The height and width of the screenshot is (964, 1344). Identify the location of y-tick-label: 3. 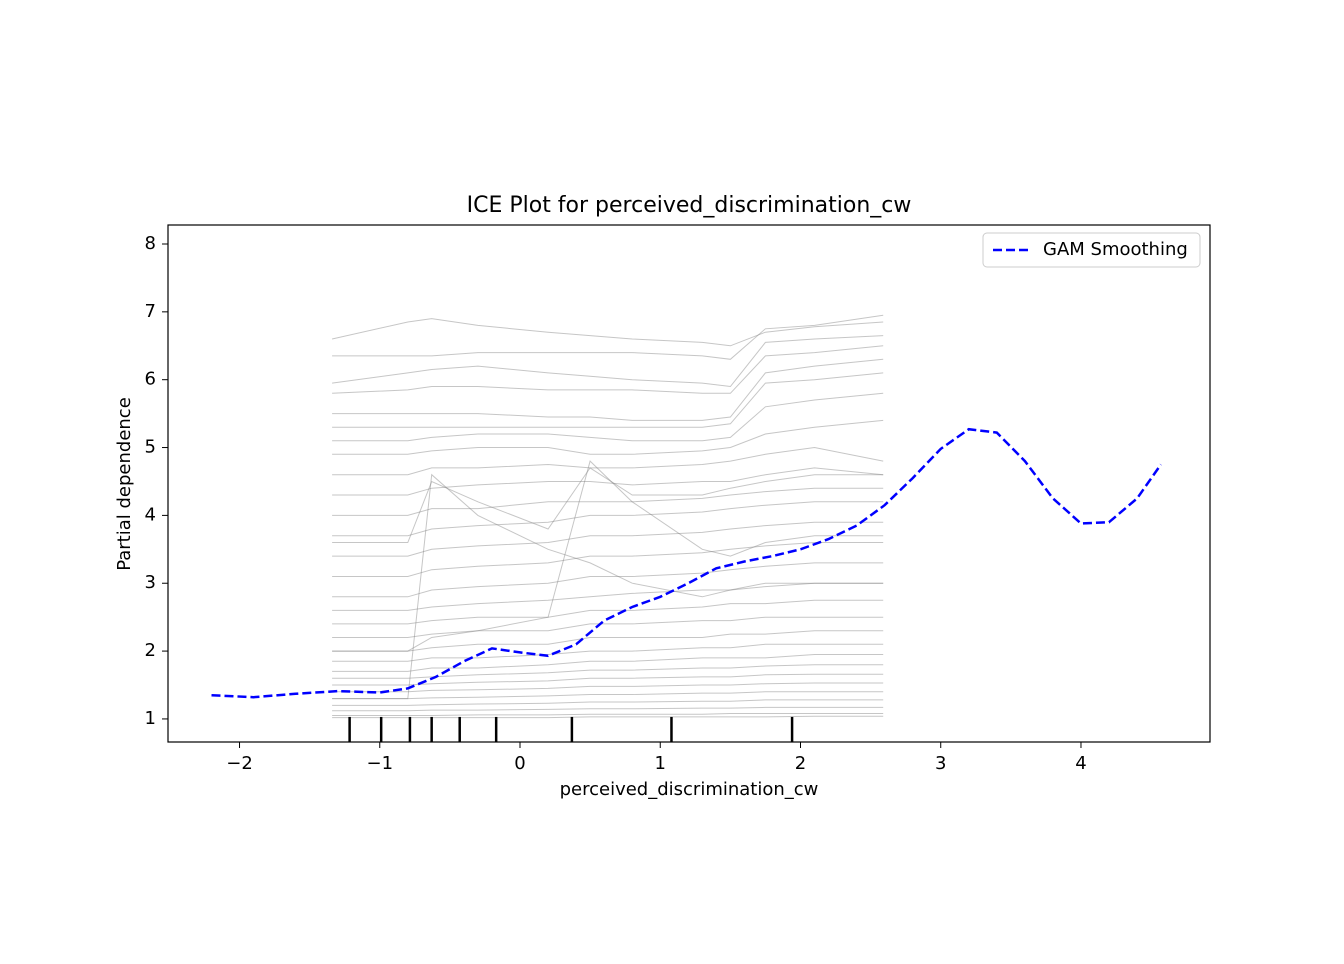
(150, 582).